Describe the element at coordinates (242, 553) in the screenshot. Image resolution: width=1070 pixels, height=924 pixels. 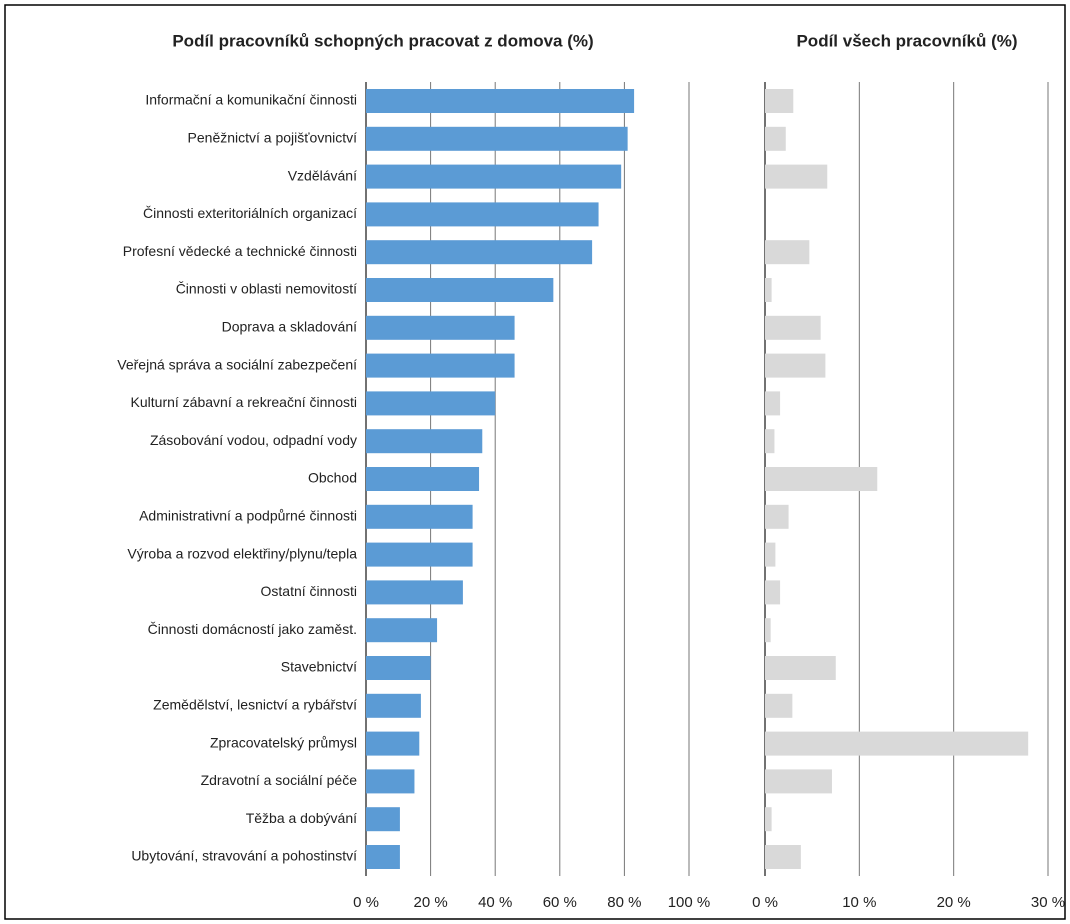
I see `y-tick-label: Výroba a rozvod elektřiny/plynu/tepla` at that location.